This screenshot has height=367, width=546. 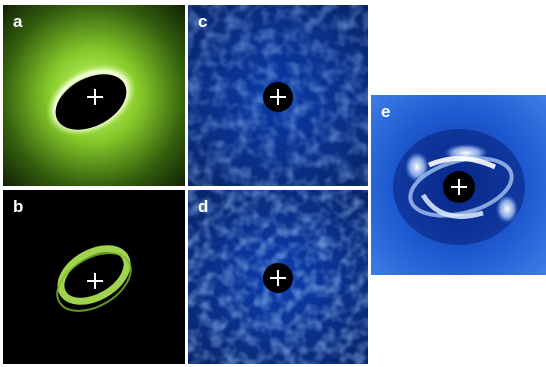 I want to click on panel-label: c, so click(x=203, y=21).